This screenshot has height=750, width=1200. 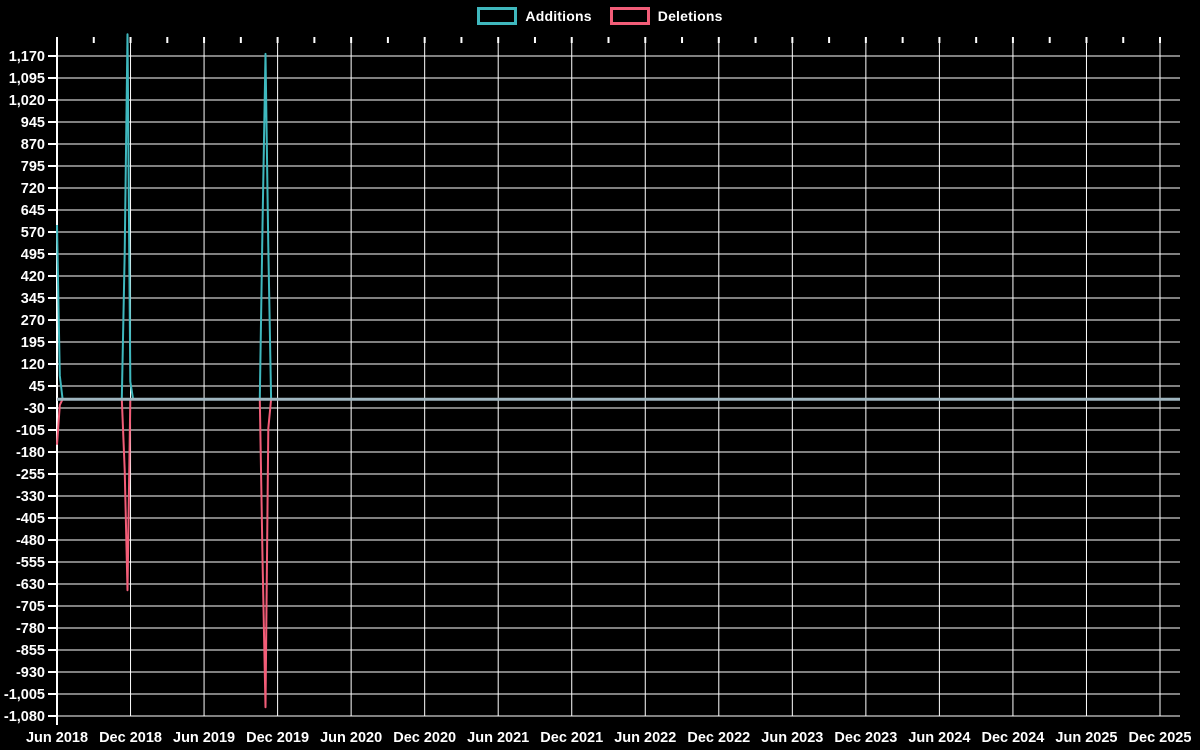 I want to click on x-tick-label: Jun 2019, so click(x=204, y=738).